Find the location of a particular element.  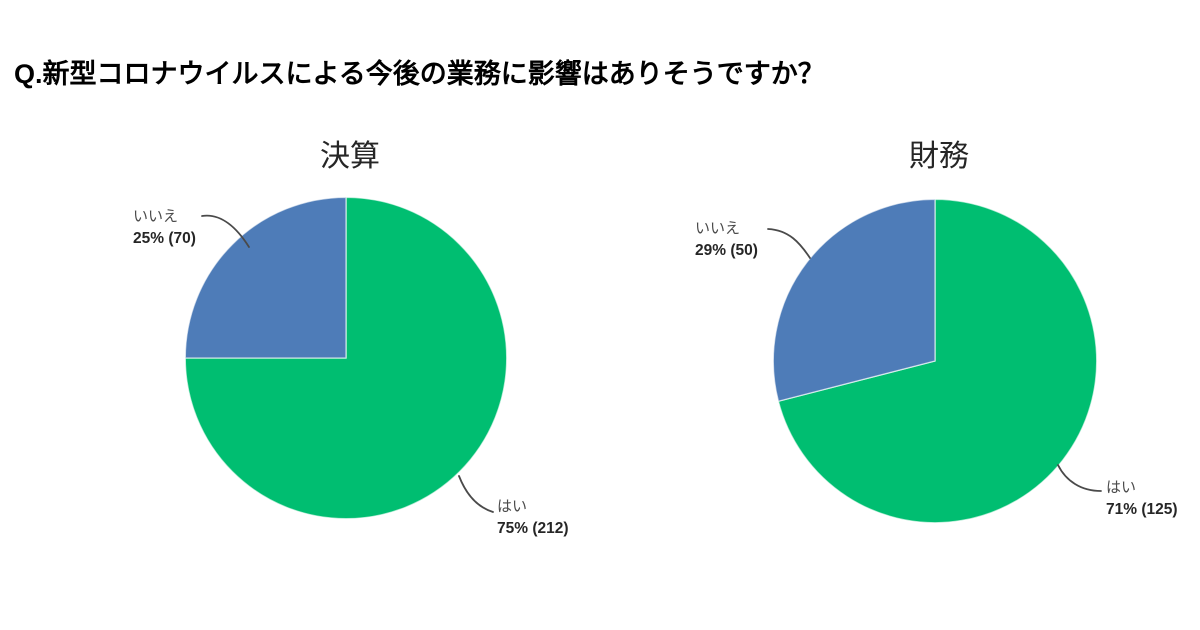

chart-title-kessan: 決算 is located at coordinates (350, 156).